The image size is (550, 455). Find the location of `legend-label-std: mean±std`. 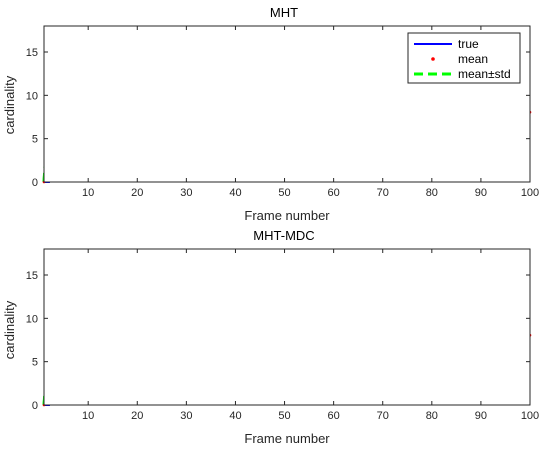

legend-label-std: mean±std is located at coordinates (484, 74).